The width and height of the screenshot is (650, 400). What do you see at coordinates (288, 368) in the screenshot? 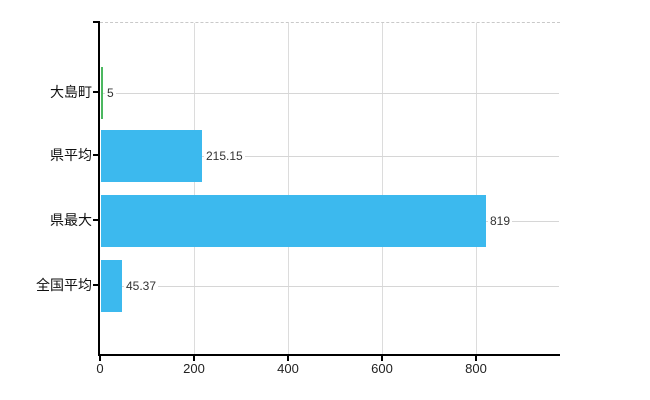
I see `x-tick-label: 400` at bounding box center [288, 368].